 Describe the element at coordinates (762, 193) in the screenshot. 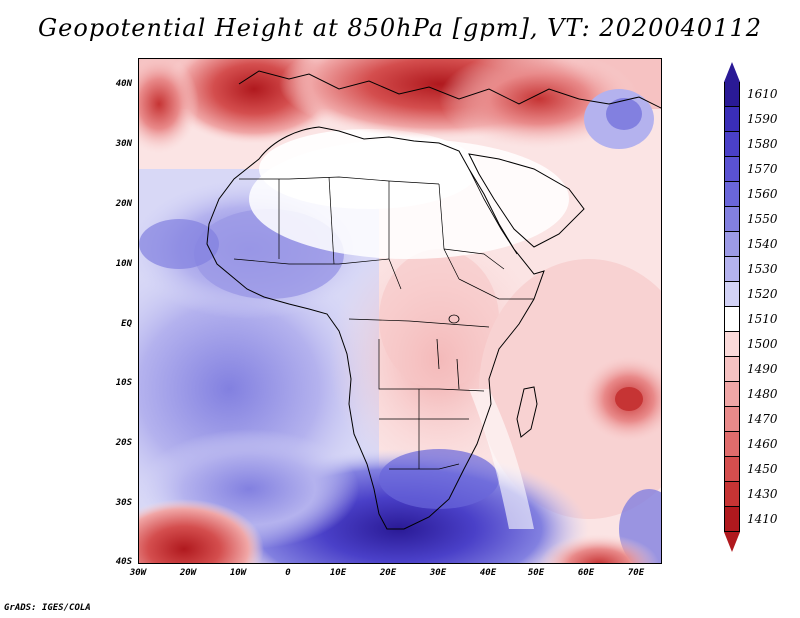

I see `legend-level-label: 1560` at that location.